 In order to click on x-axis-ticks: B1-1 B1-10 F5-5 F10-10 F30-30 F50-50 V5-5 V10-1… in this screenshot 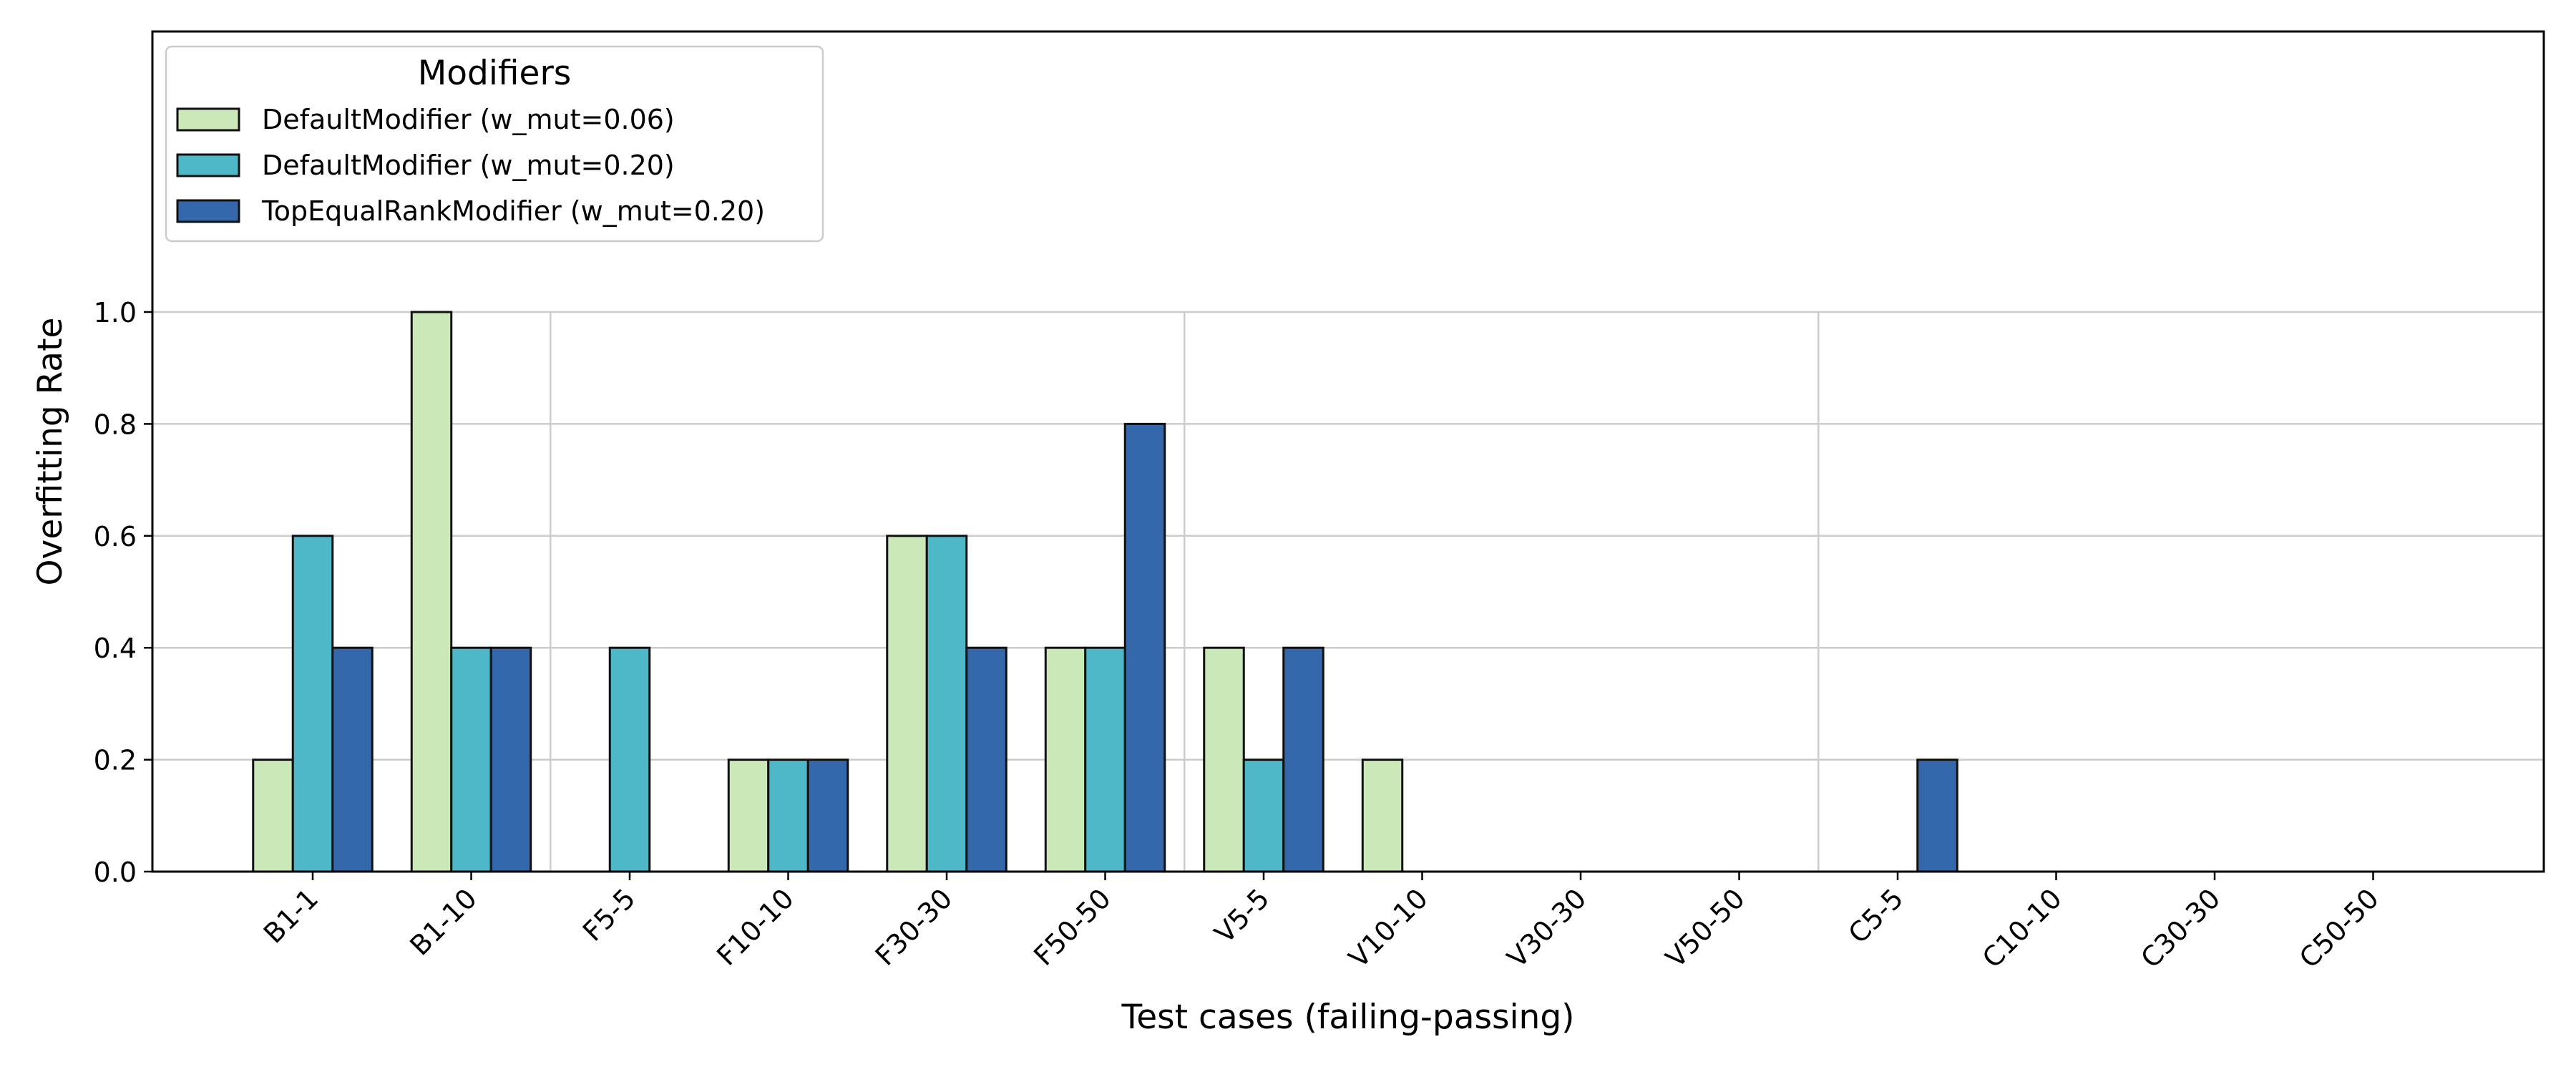, I will do `click(1321, 923)`.